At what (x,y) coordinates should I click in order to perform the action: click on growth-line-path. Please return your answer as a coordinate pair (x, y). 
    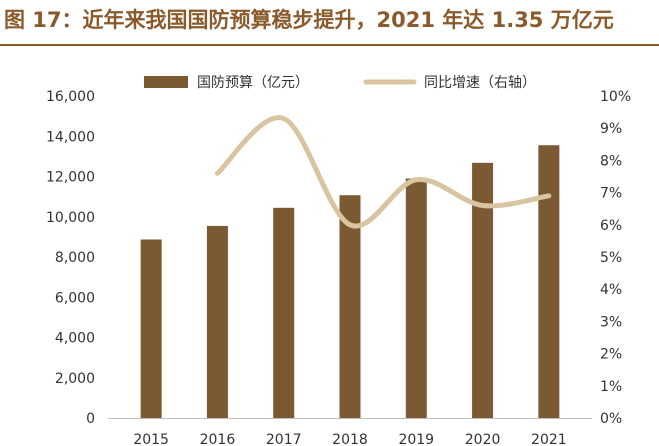
    Looking at the image, I should click on (383, 172).